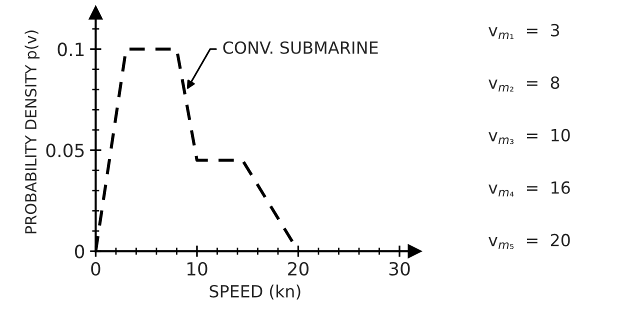 The width and height of the screenshot is (638, 318). Describe the element at coordinates (65, 151) in the screenshot. I see `y-tick-label: 0.05` at that location.